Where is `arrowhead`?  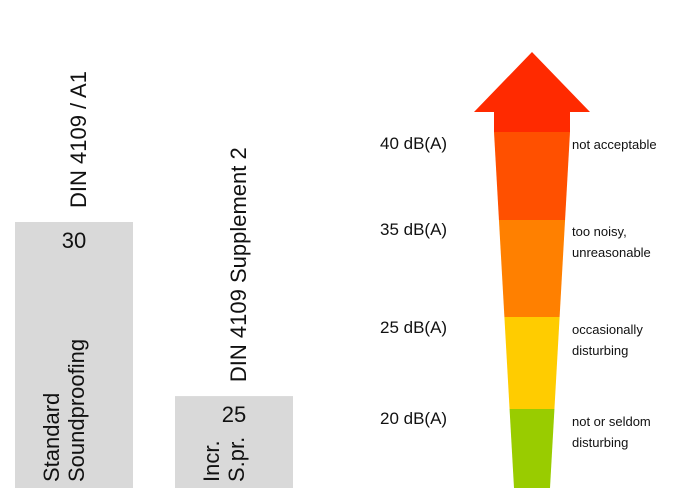 arrowhead is located at coordinates (532, 92).